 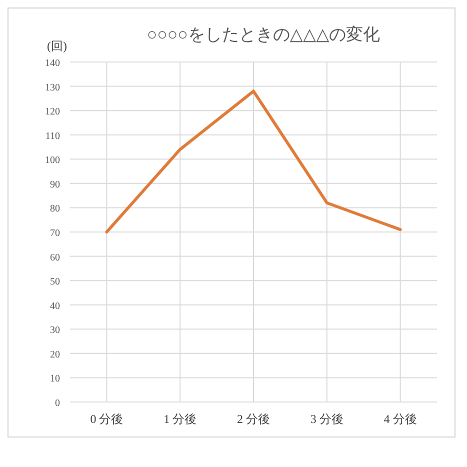 I want to click on y-tick-label: 60, so click(x=55, y=258).